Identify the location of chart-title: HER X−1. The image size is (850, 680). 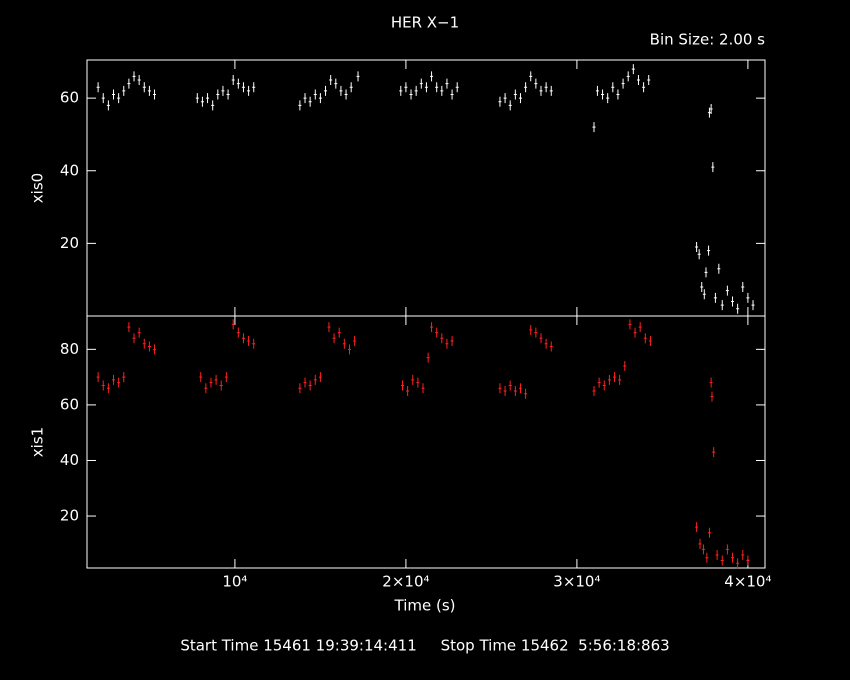
(425, 23).